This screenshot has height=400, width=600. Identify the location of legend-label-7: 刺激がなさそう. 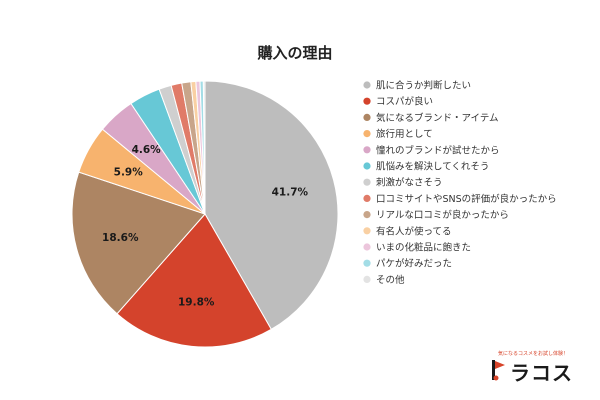
(409, 183).